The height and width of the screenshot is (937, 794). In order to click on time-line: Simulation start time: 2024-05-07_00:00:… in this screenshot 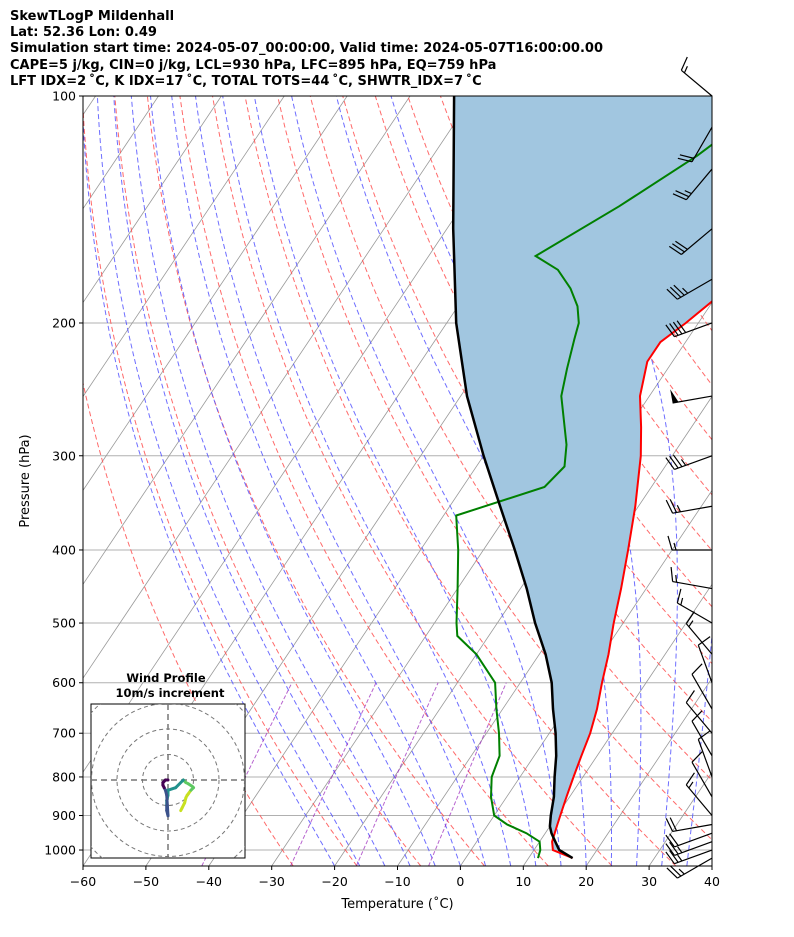, I will do `click(306, 49)`.